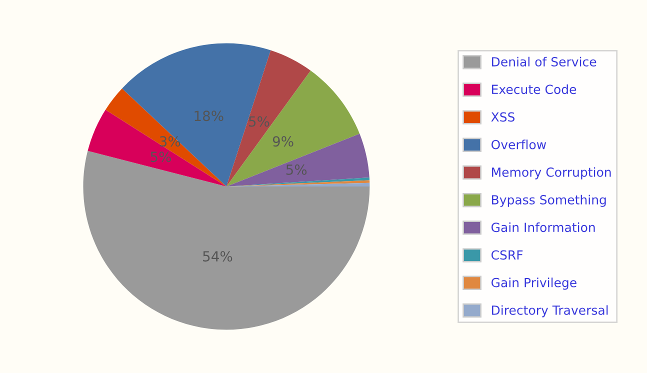 The width and height of the screenshot is (647, 373). What do you see at coordinates (209, 116) in the screenshot?
I see `data-label: 18%` at bounding box center [209, 116].